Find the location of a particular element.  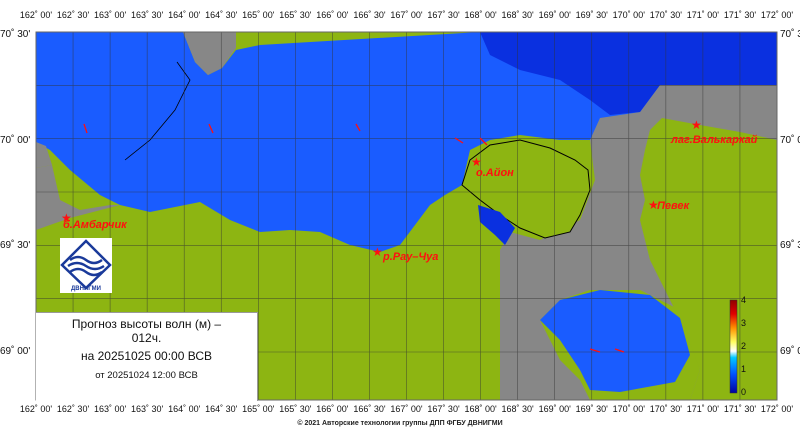

title-lead-time: 012ч. is located at coordinates (146, 338).